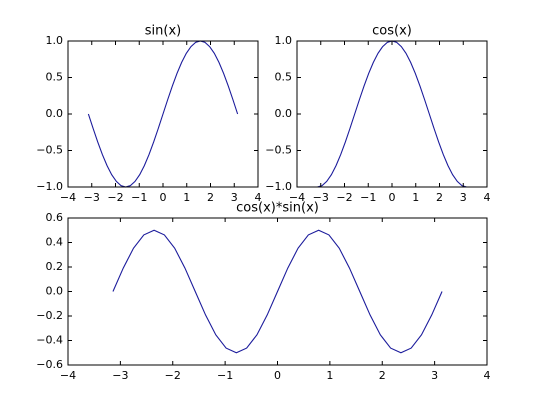 This screenshot has width=540, height=407. Describe the element at coordinates (49, 364) in the screenshot. I see `y-tick-label: −0.6` at that location.